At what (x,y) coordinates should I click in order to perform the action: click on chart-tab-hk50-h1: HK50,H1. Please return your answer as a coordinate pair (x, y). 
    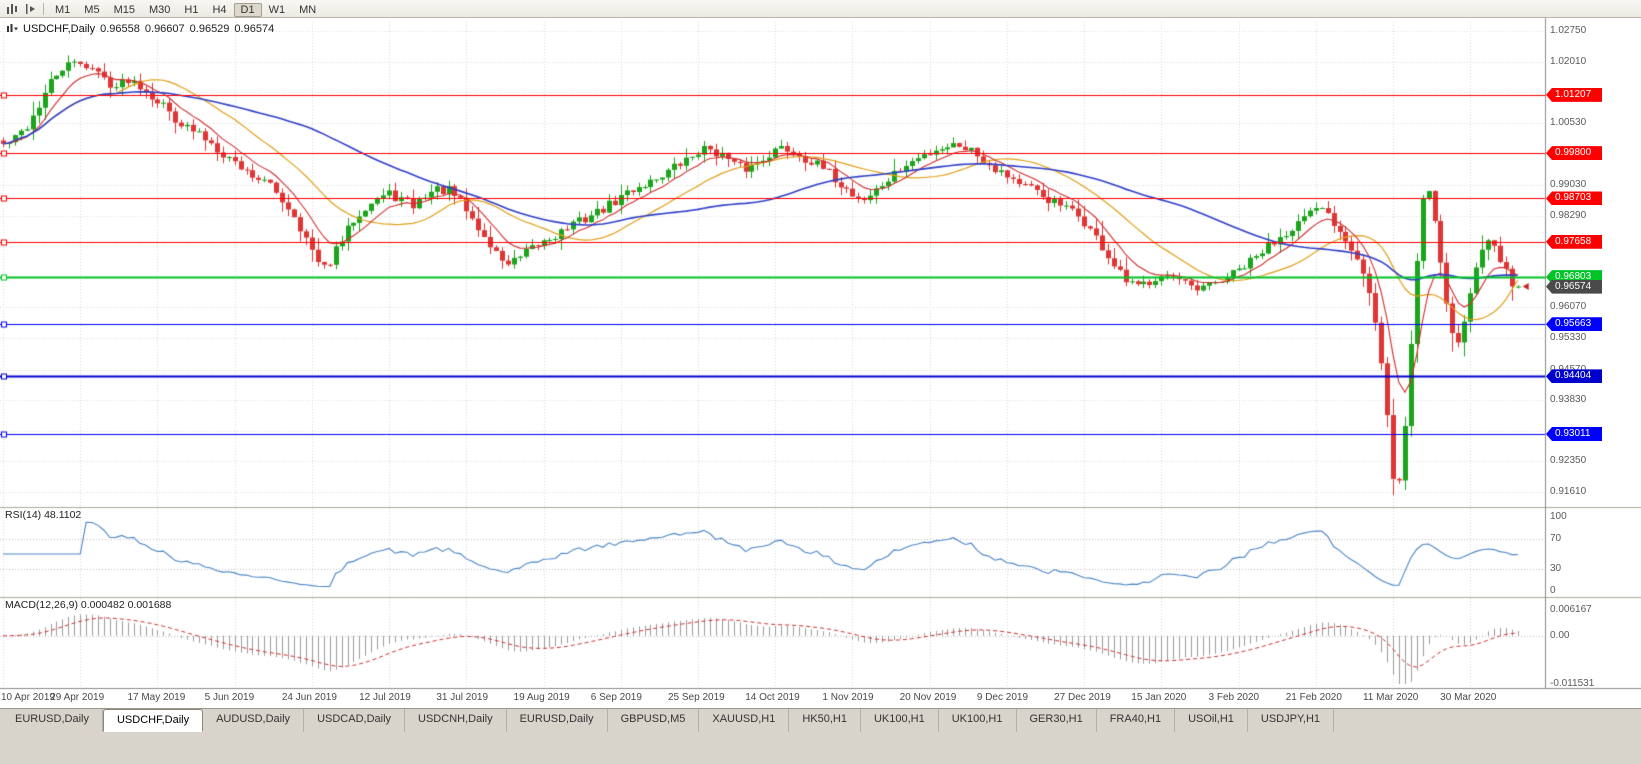
    Looking at the image, I should click on (825, 720).